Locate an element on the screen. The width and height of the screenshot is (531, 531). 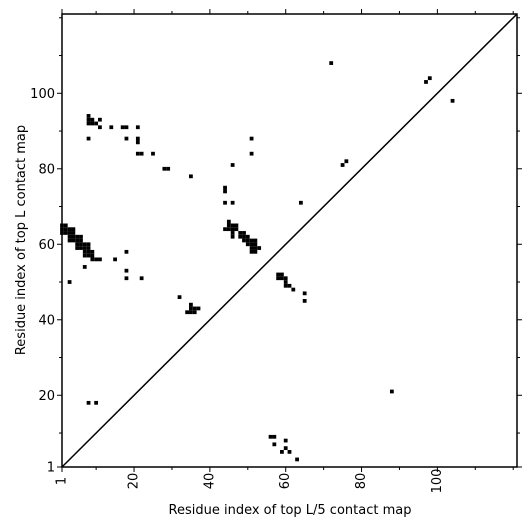
y-tick-label: 60 is located at coordinates (46, 245).